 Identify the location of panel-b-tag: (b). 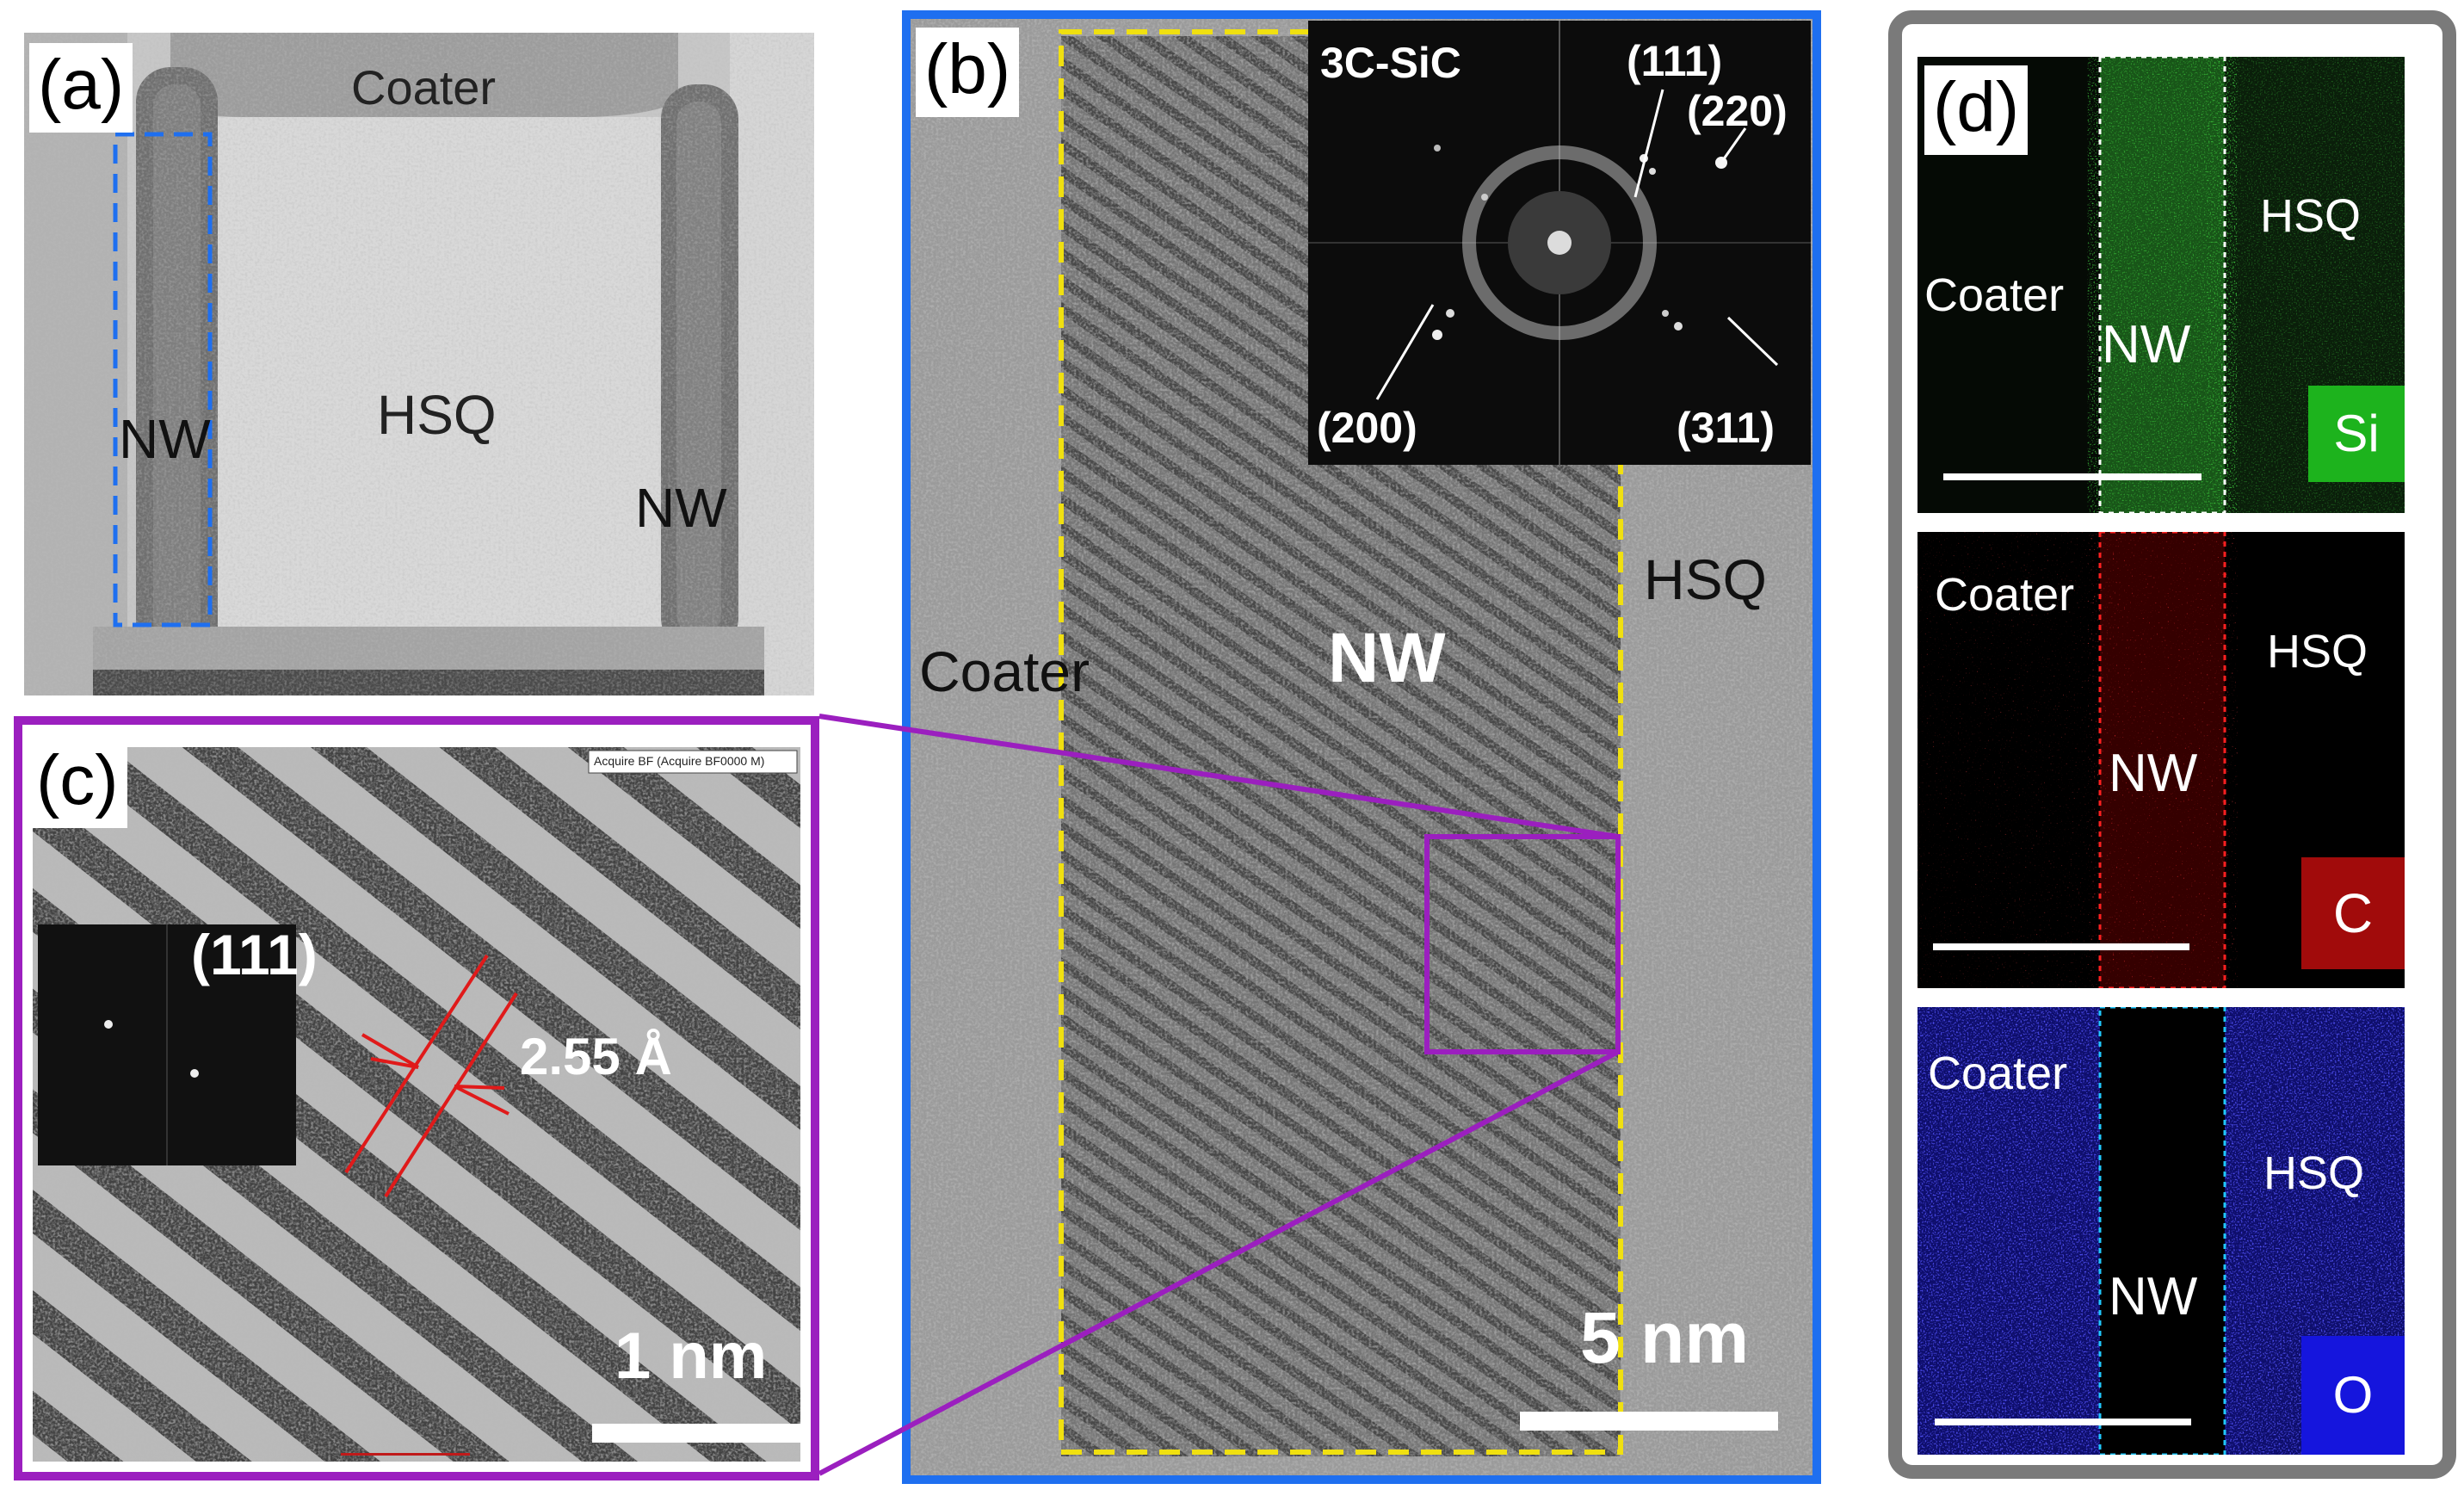
(968, 73).